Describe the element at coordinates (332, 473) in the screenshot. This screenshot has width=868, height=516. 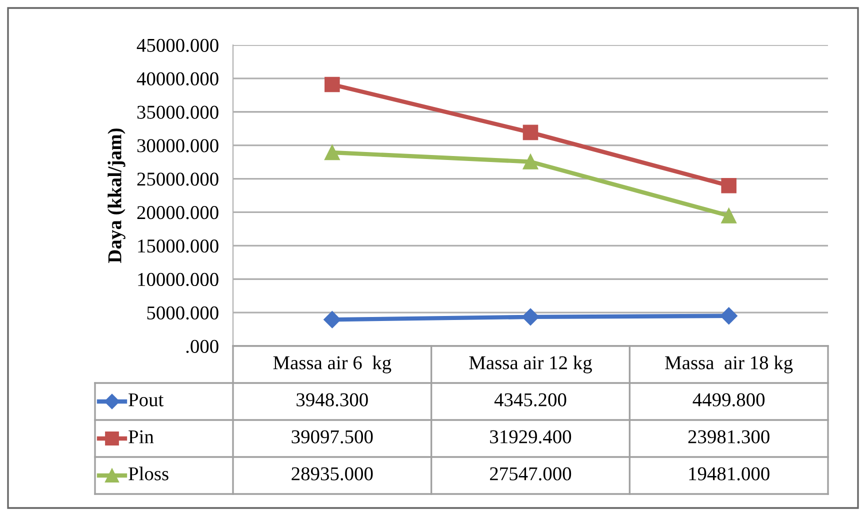
I see `data-label: 28935.000` at that location.